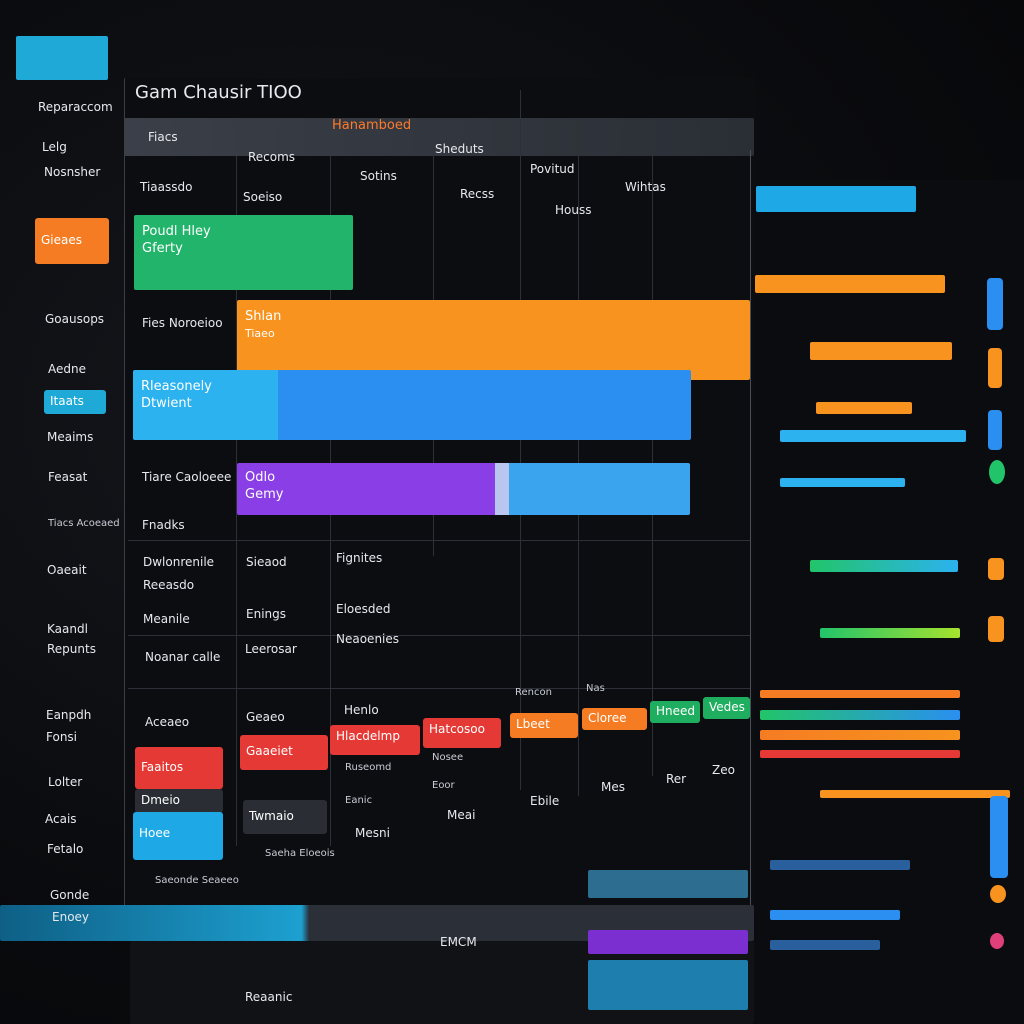 The height and width of the screenshot is (1024, 1024). Describe the element at coordinates (243, 252) in the screenshot. I see `task-bar: Poudl Hley Gferty` at that location.